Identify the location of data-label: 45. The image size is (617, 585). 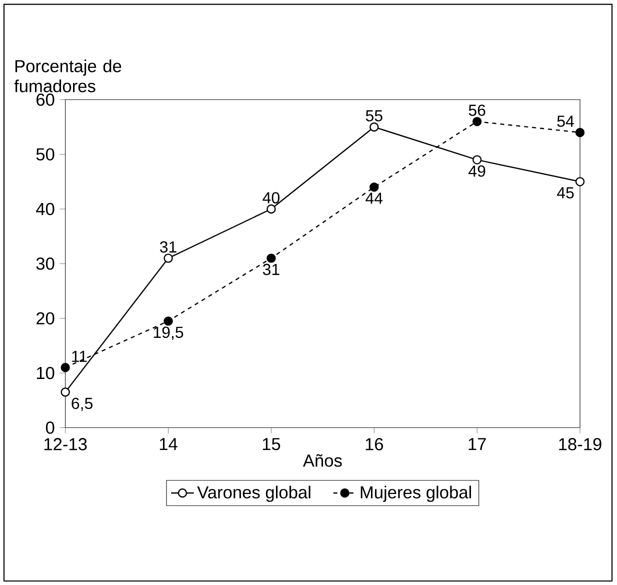
(565, 192).